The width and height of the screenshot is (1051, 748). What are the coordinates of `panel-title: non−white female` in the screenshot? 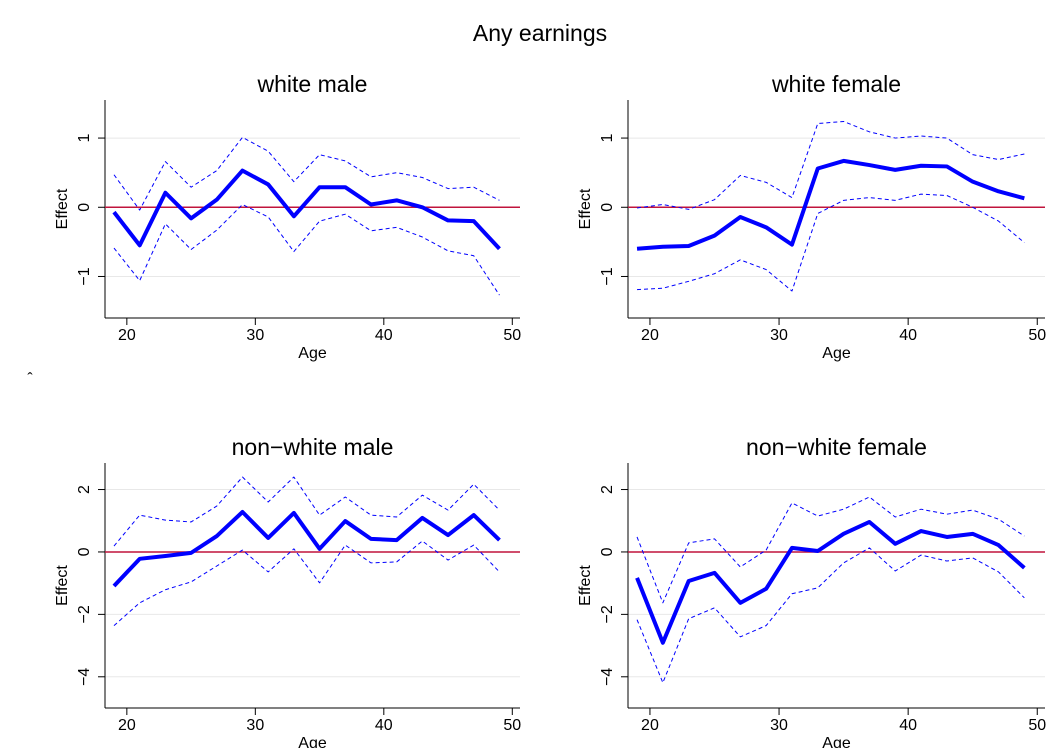 It's located at (836, 447).